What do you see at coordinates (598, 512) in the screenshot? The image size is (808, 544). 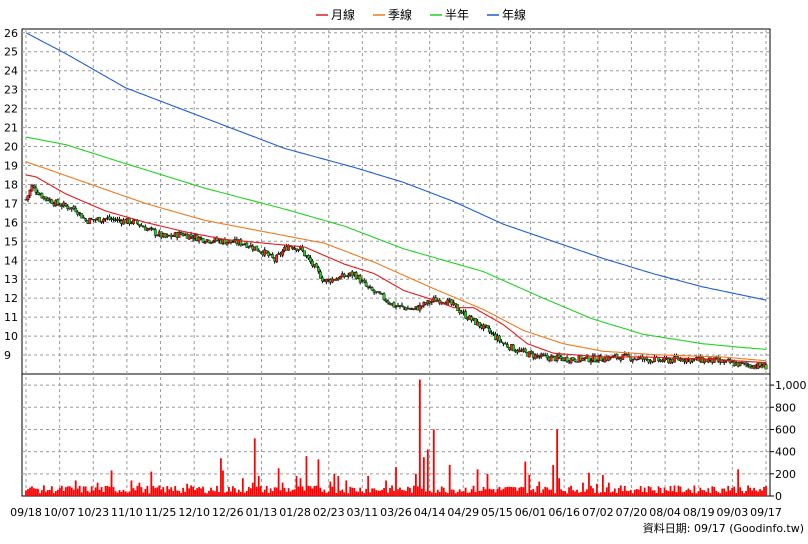 I see `x-tick-label: 07/02` at bounding box center [598, 512].